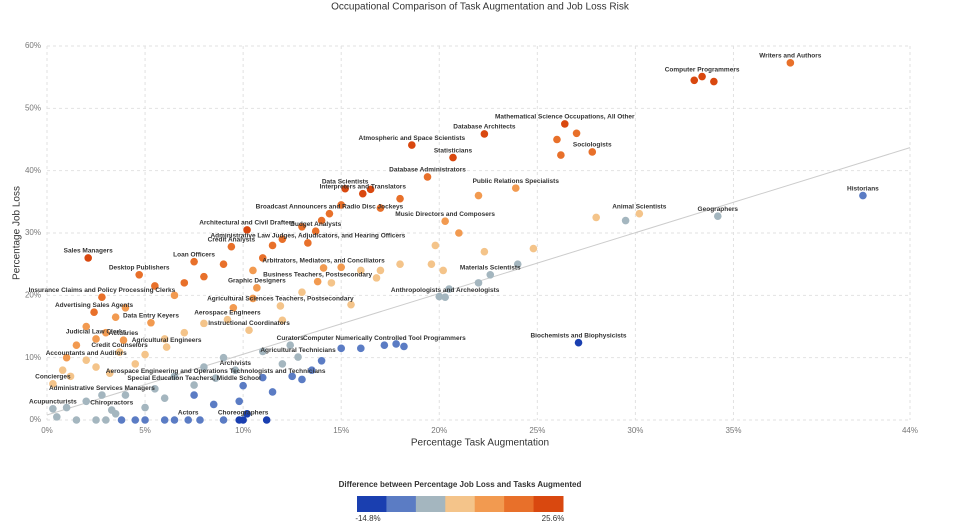 The width and height of the screenshot is (960, 524). I want to click on point-label: Budget Analysts, so click(315, 224).